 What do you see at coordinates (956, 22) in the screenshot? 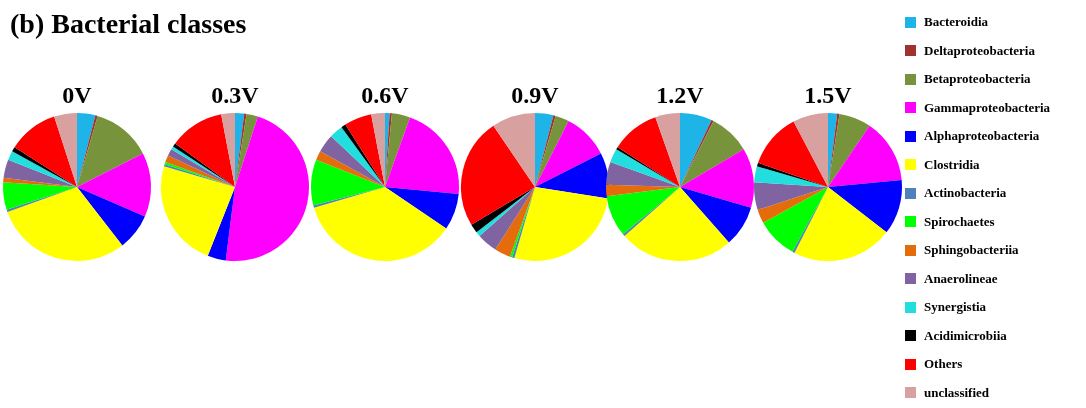
I see `legend-label: Bacteroidia` at bounding box center [956, 22].